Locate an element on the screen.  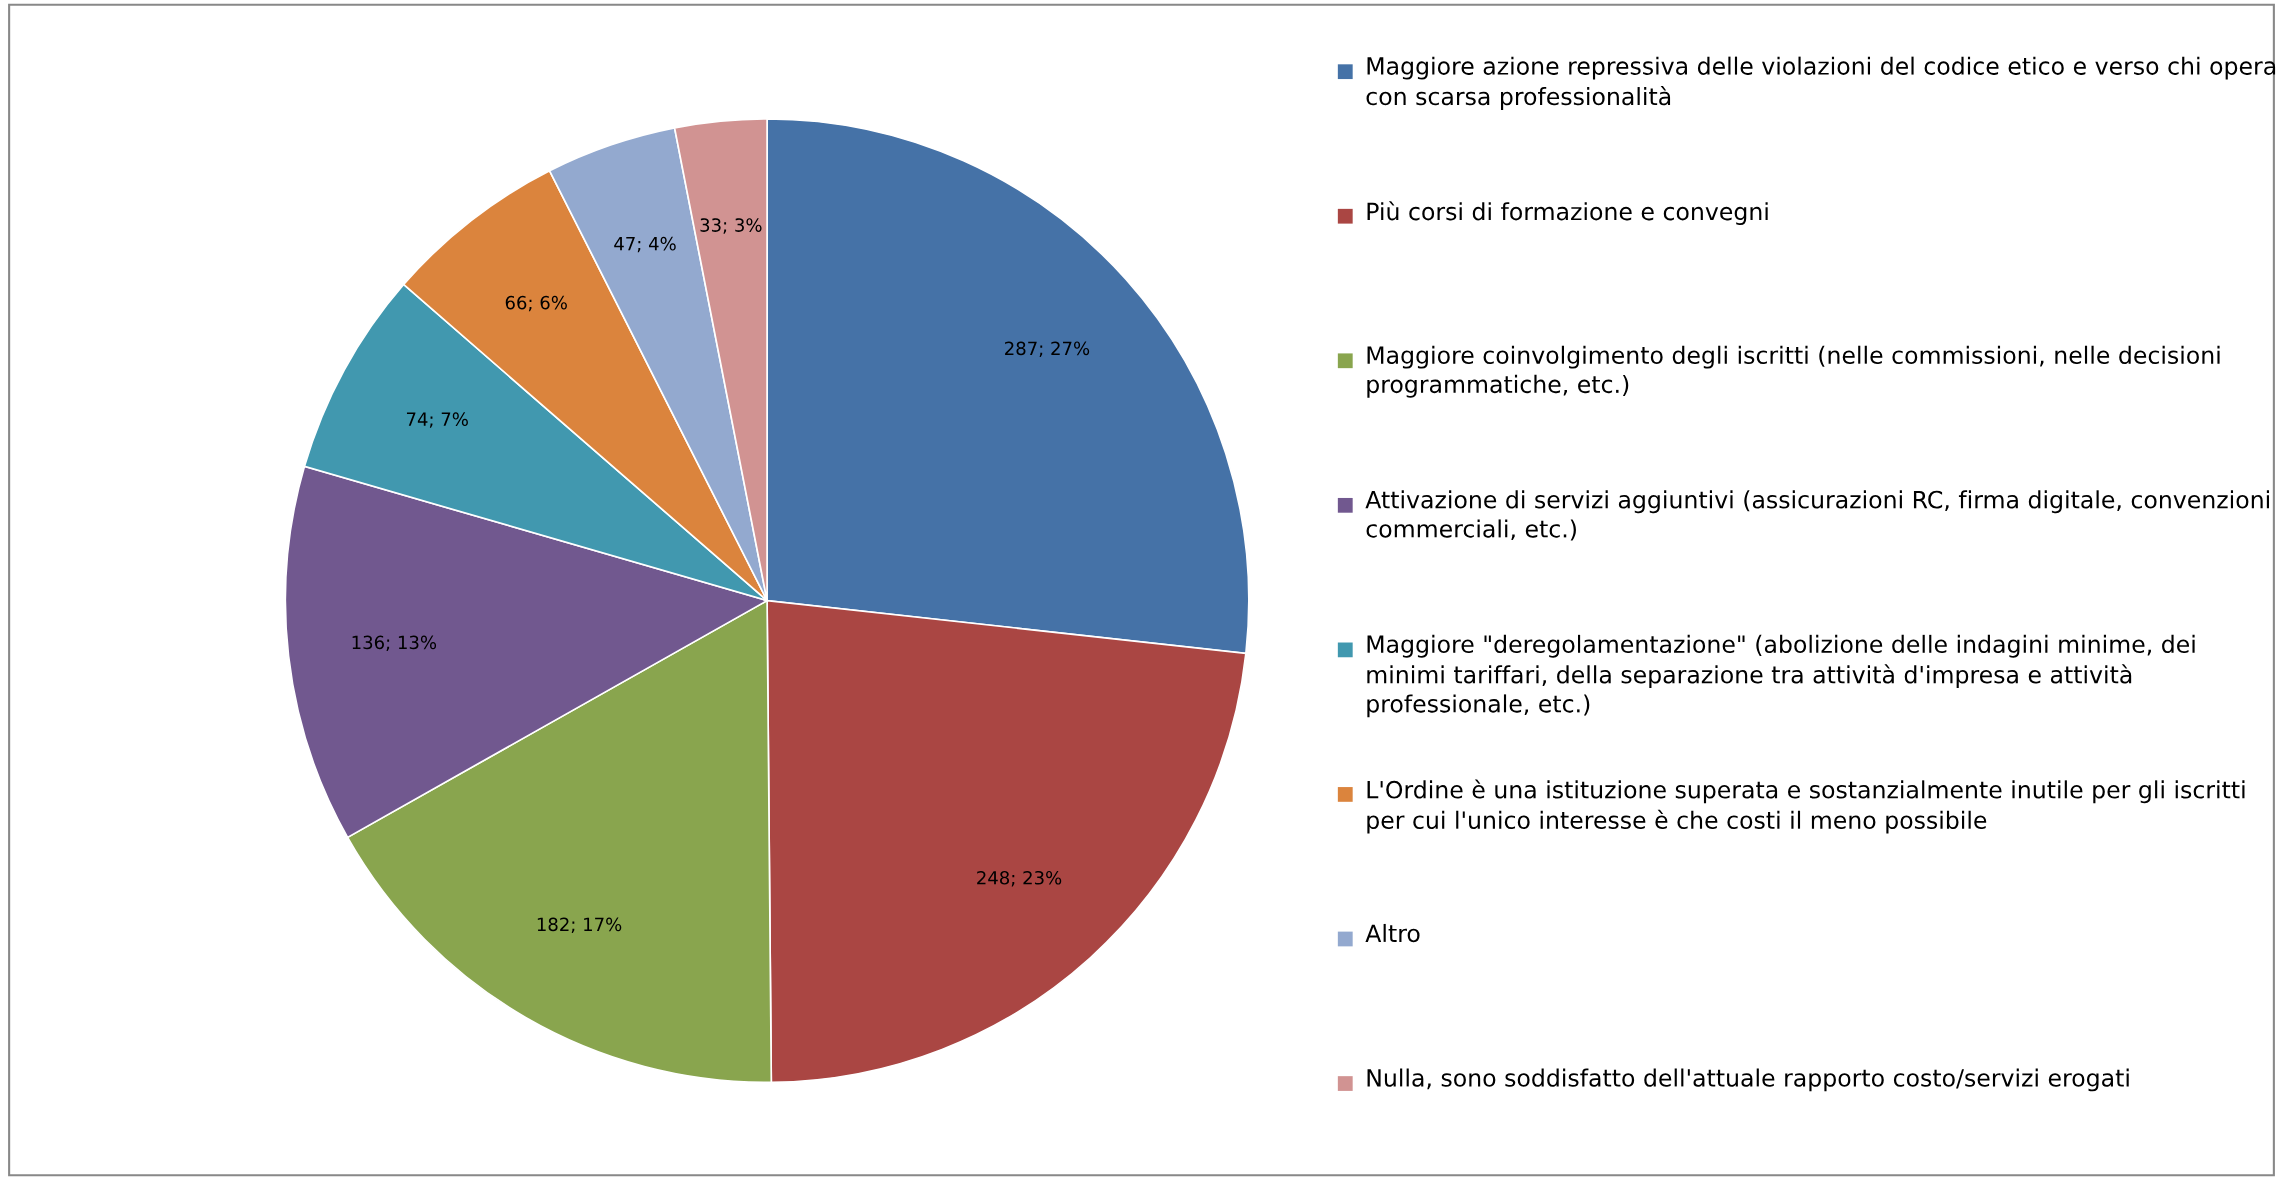
legend-label: Nulla, sono soddisfatto dell'attuale rapporto costo/servizi erogati is located at coordinates (1748, 1080).